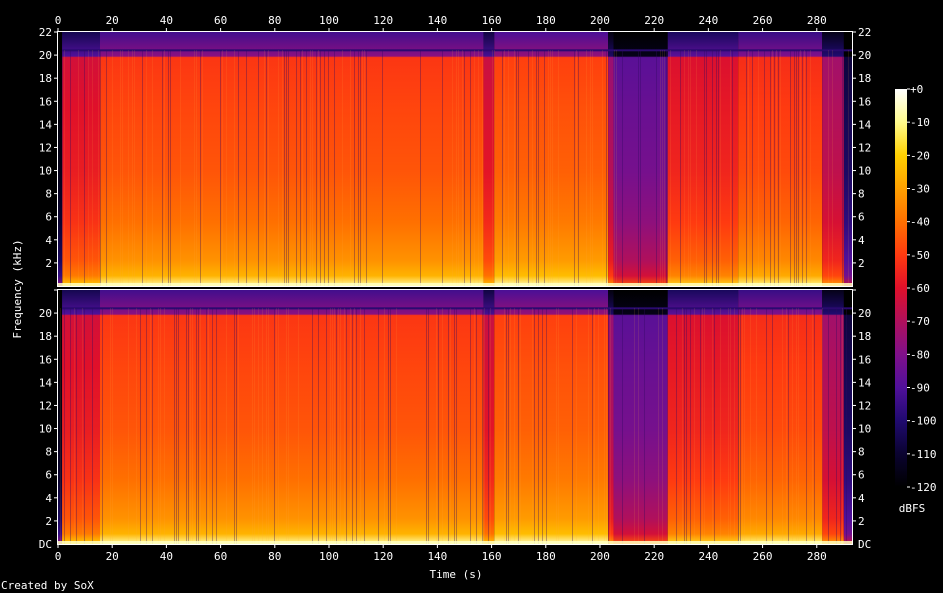  I want to click on x-tick-label: 100, so click(329, 556).